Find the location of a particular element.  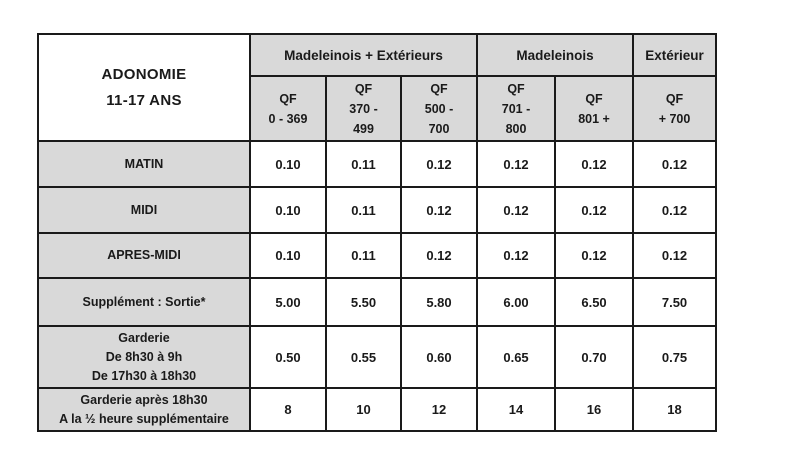

table-title-cell: ADONOMIE 11-17 ANS is located at coordinates (144, 87).